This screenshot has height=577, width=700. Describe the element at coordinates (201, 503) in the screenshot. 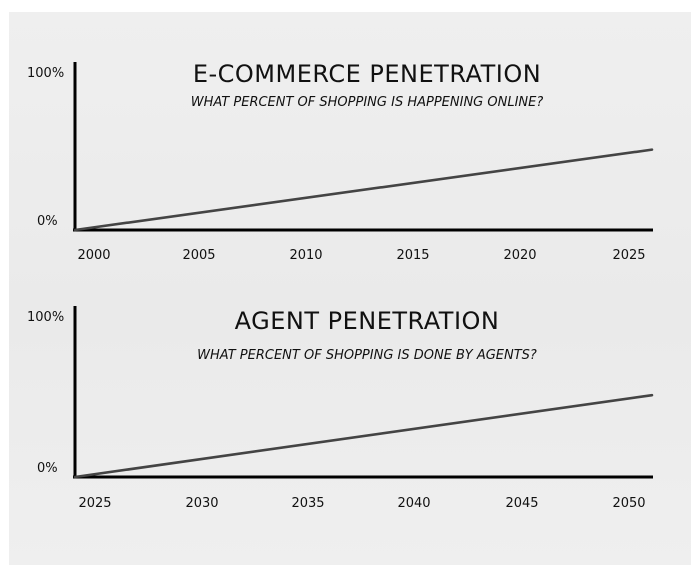

I see `chart-2-x-tick-label: 2030` at that location.